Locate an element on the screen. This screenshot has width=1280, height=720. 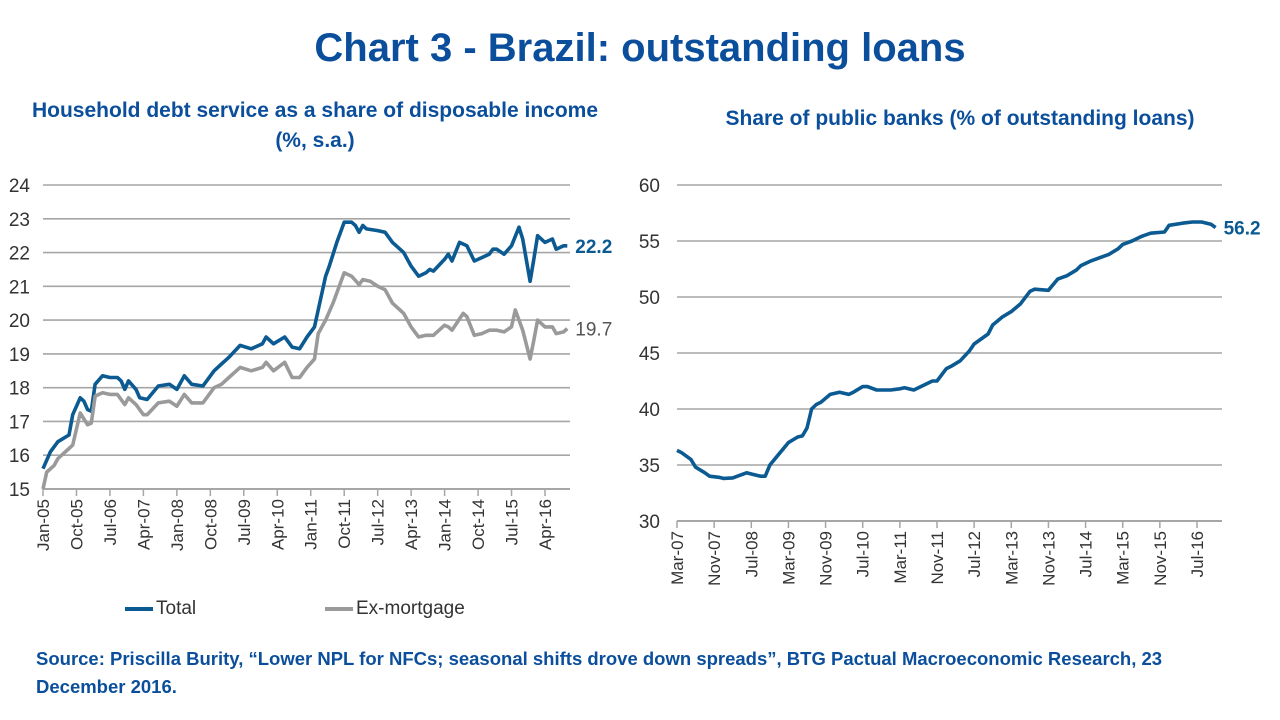
y-tick-label: 50 is located at coordinates (649, 298).